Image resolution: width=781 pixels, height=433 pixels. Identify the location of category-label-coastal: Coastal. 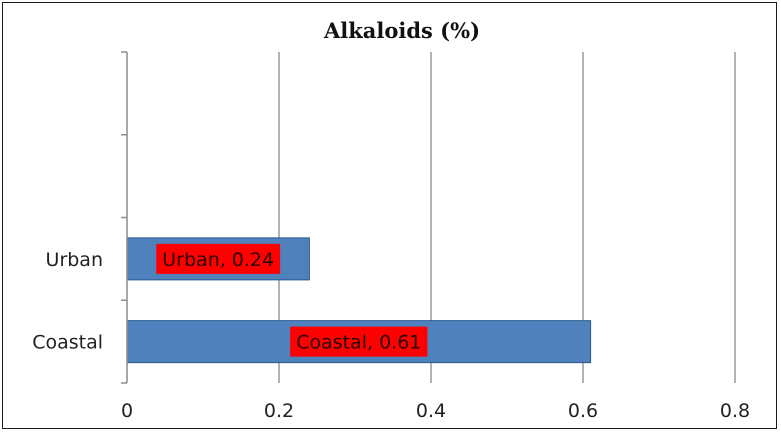
(67, 343).